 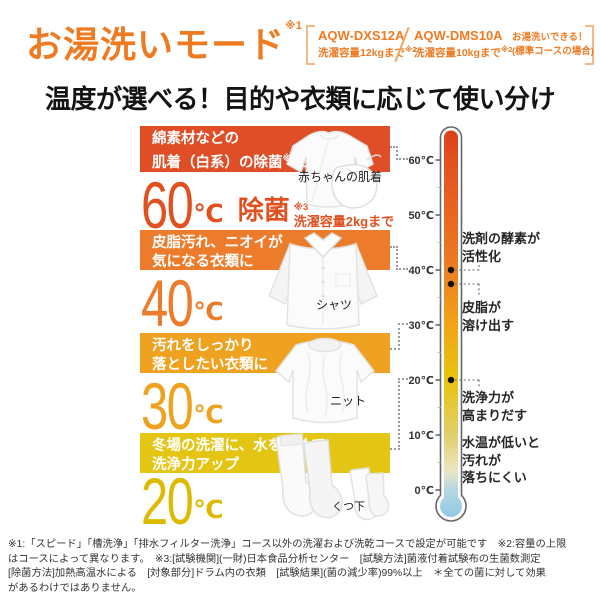 I want to click on connector-40-vertical, so click(x=397, y=258).